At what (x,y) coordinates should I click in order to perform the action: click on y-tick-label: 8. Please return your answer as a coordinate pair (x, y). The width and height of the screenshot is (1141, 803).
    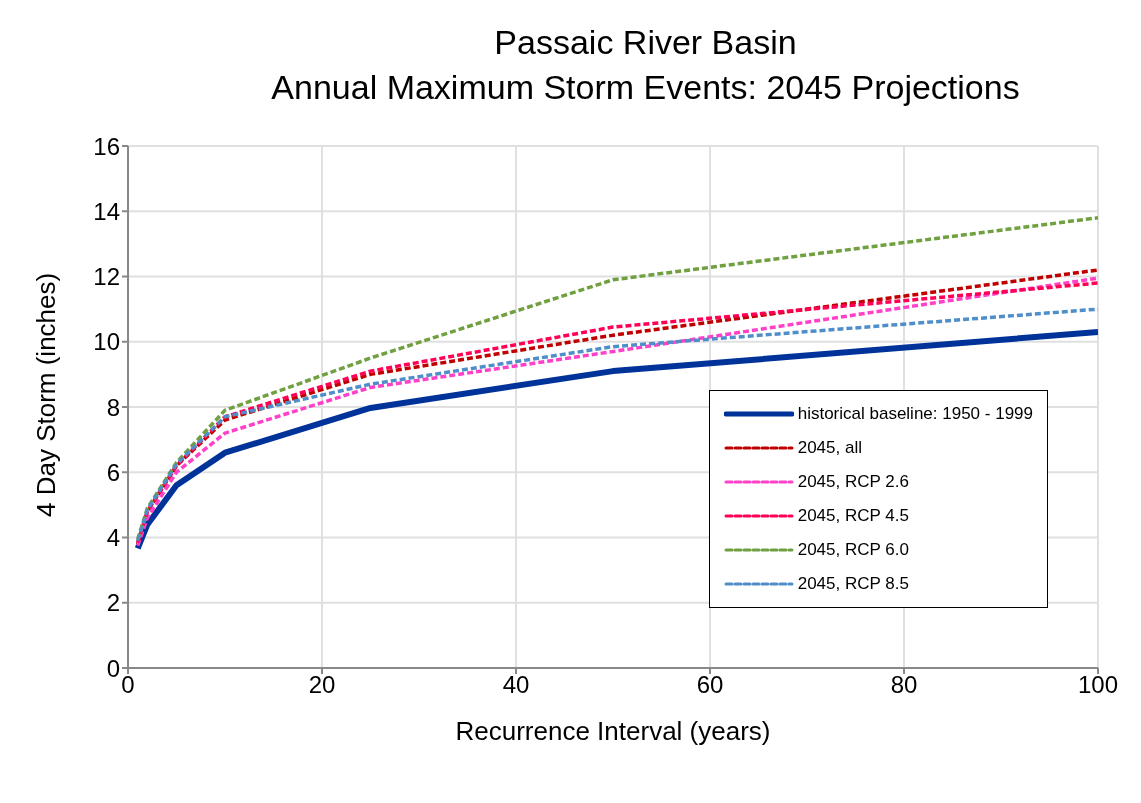
    Looking at the image, I should click on (113, 407).